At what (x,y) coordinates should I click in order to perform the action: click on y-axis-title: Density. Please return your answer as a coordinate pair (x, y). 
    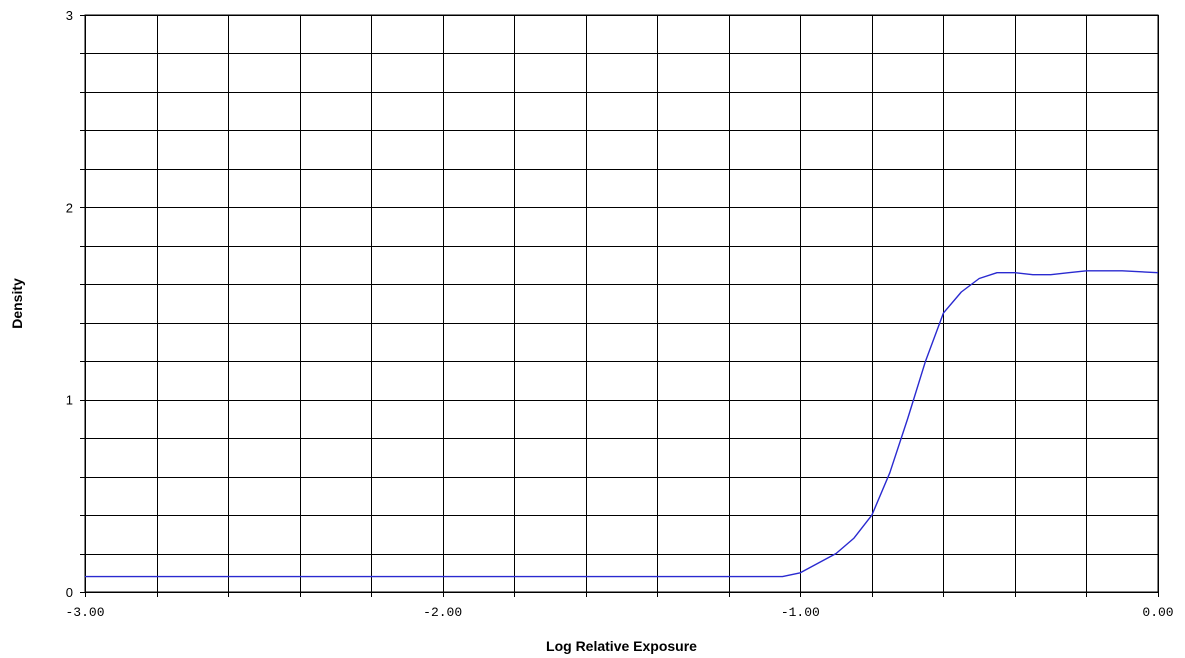
    Looking at the image, I should click on (17, 303).